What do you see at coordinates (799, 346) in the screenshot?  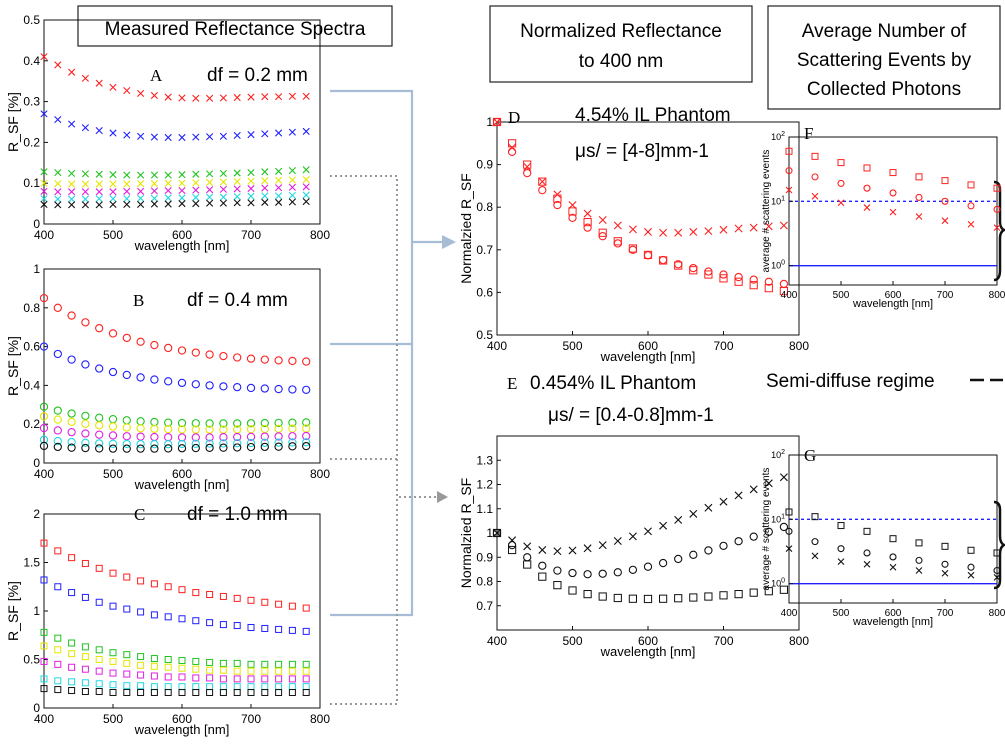 I see `xtick-label-D-4: 800` at bounding box center [799, 346].